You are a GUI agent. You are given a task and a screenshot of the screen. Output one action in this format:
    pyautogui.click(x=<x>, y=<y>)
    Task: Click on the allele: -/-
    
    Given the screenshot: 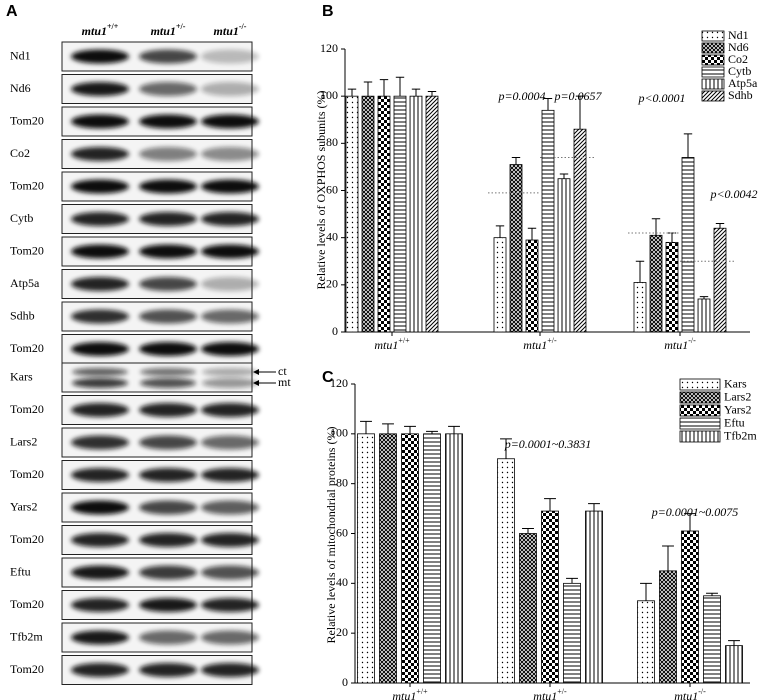 What is the action you would take?
    pyautogui.click(x=243, y=26)
    